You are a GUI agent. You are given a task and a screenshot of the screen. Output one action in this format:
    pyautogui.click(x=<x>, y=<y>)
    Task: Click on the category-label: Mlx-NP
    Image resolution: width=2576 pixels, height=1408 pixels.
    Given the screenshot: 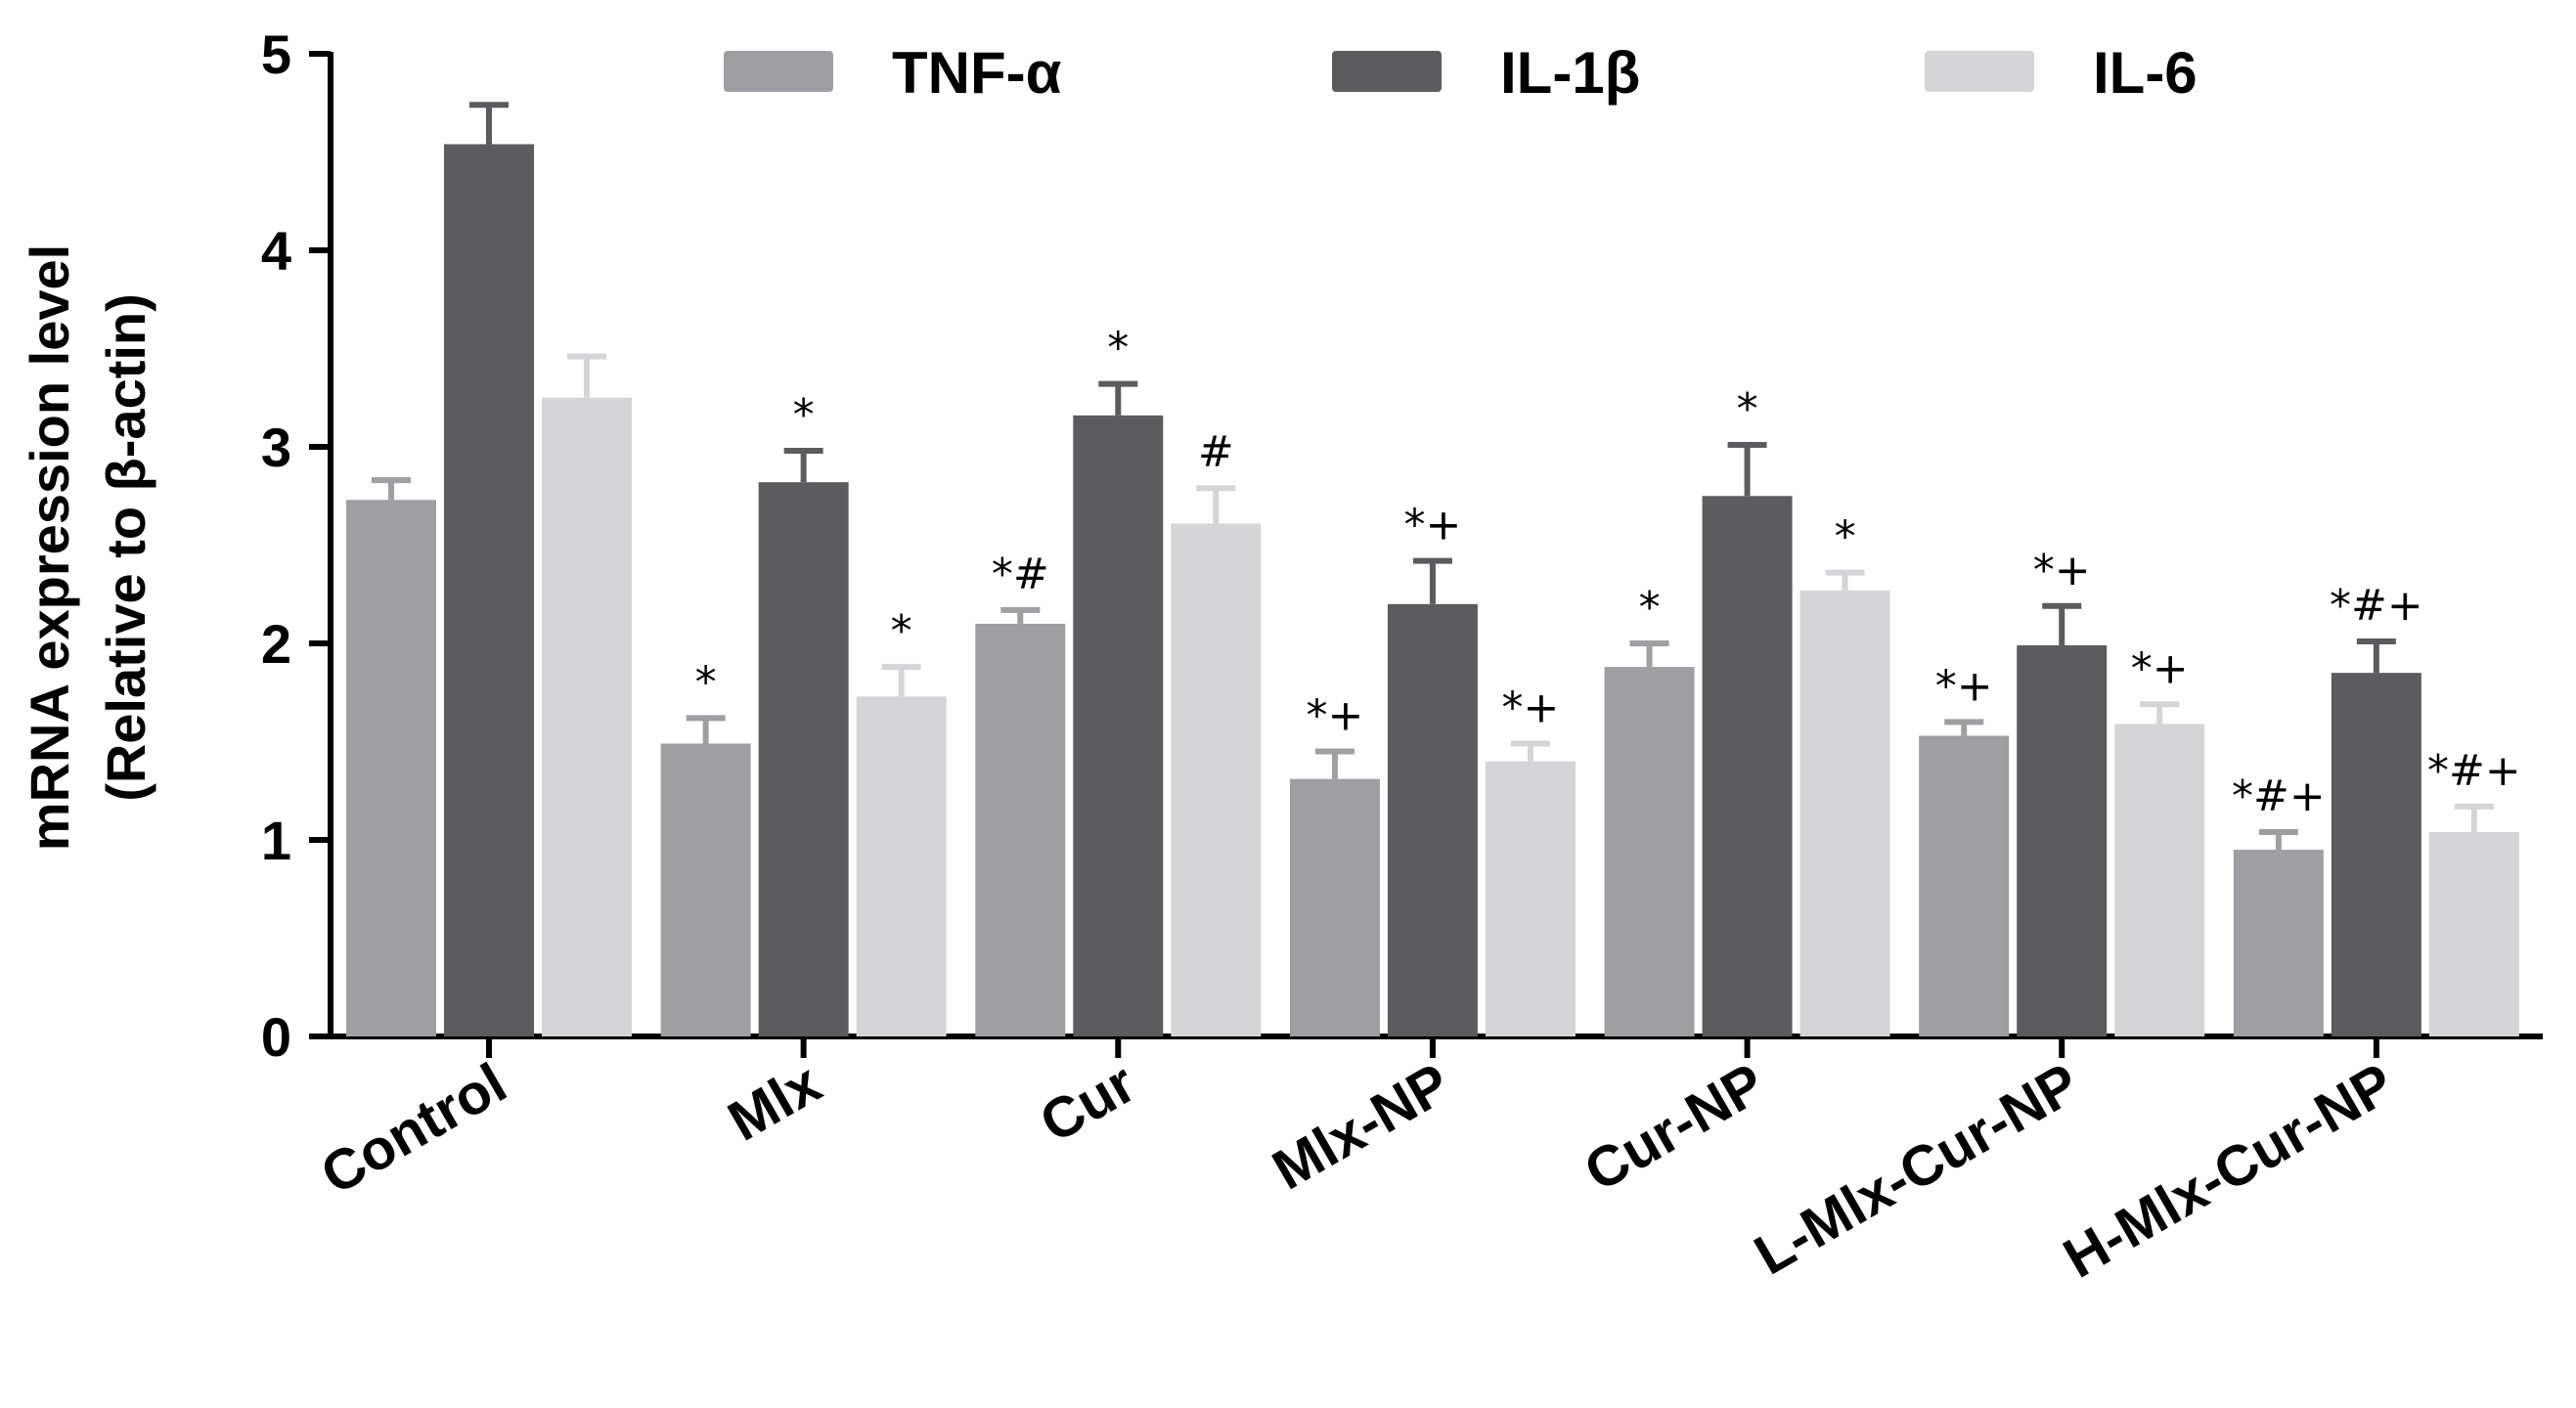 What is the action you would take?
    pyautogui.click(x=1362, y=1127)
    